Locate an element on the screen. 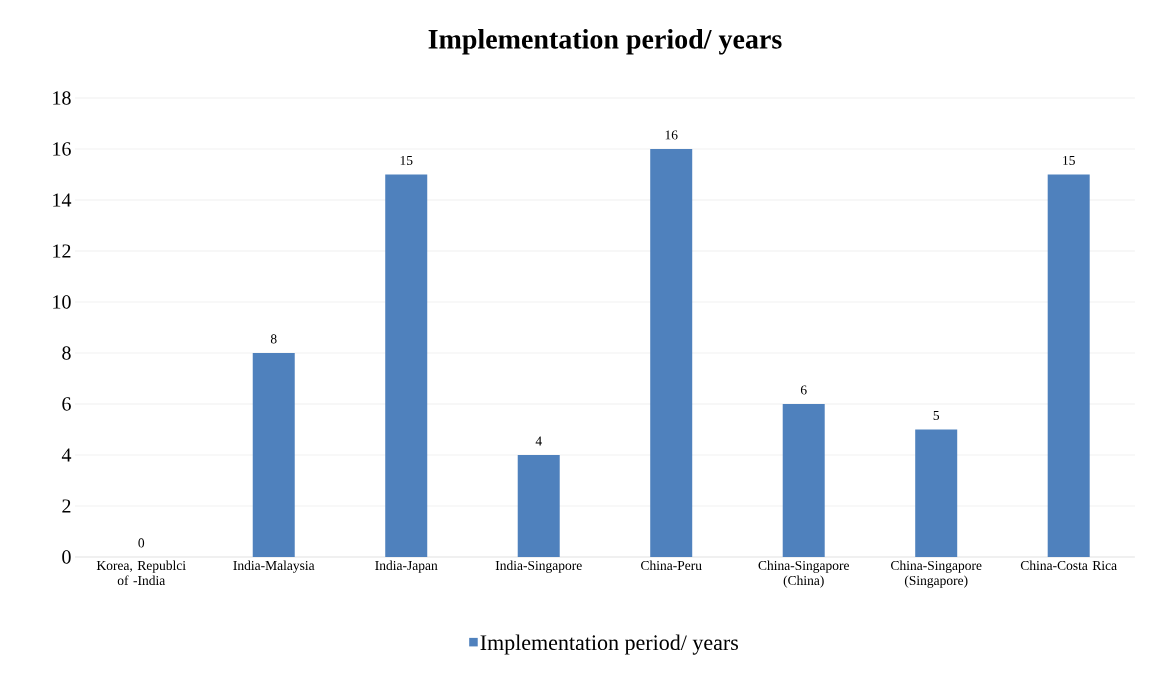  data-label: 16 is located at coordinates (671, 135).